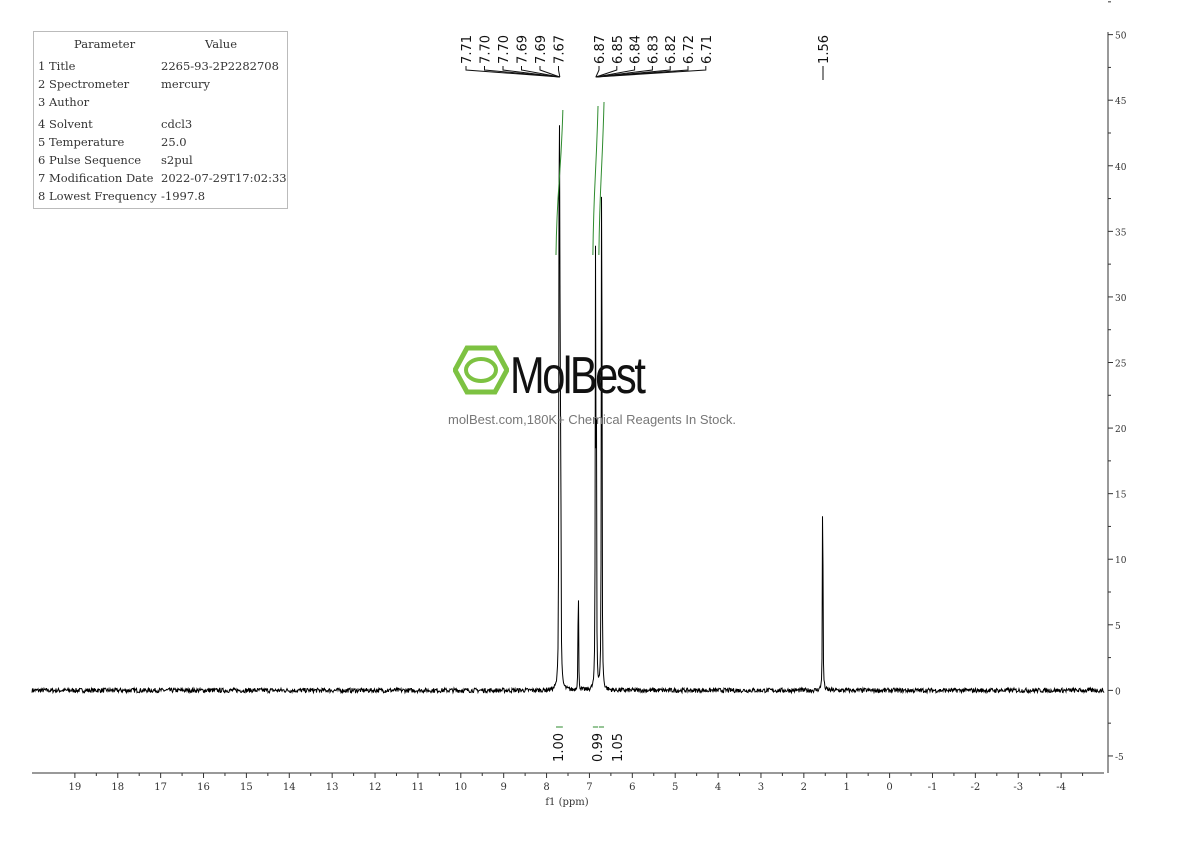 The image size is (1190, 841). What do you see at coordinates (90, 160) in the screenshot?
I see `param-name: 6 Pulse Sequence` at bounding box center [90, 160].